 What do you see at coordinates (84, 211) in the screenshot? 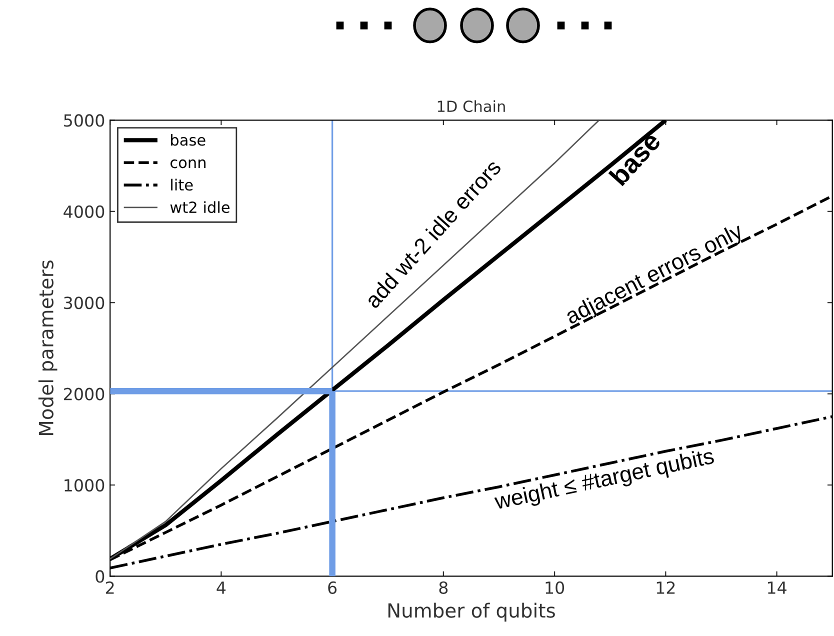
I see `y-tick-label: 4000` at bounding box center [84, 211].